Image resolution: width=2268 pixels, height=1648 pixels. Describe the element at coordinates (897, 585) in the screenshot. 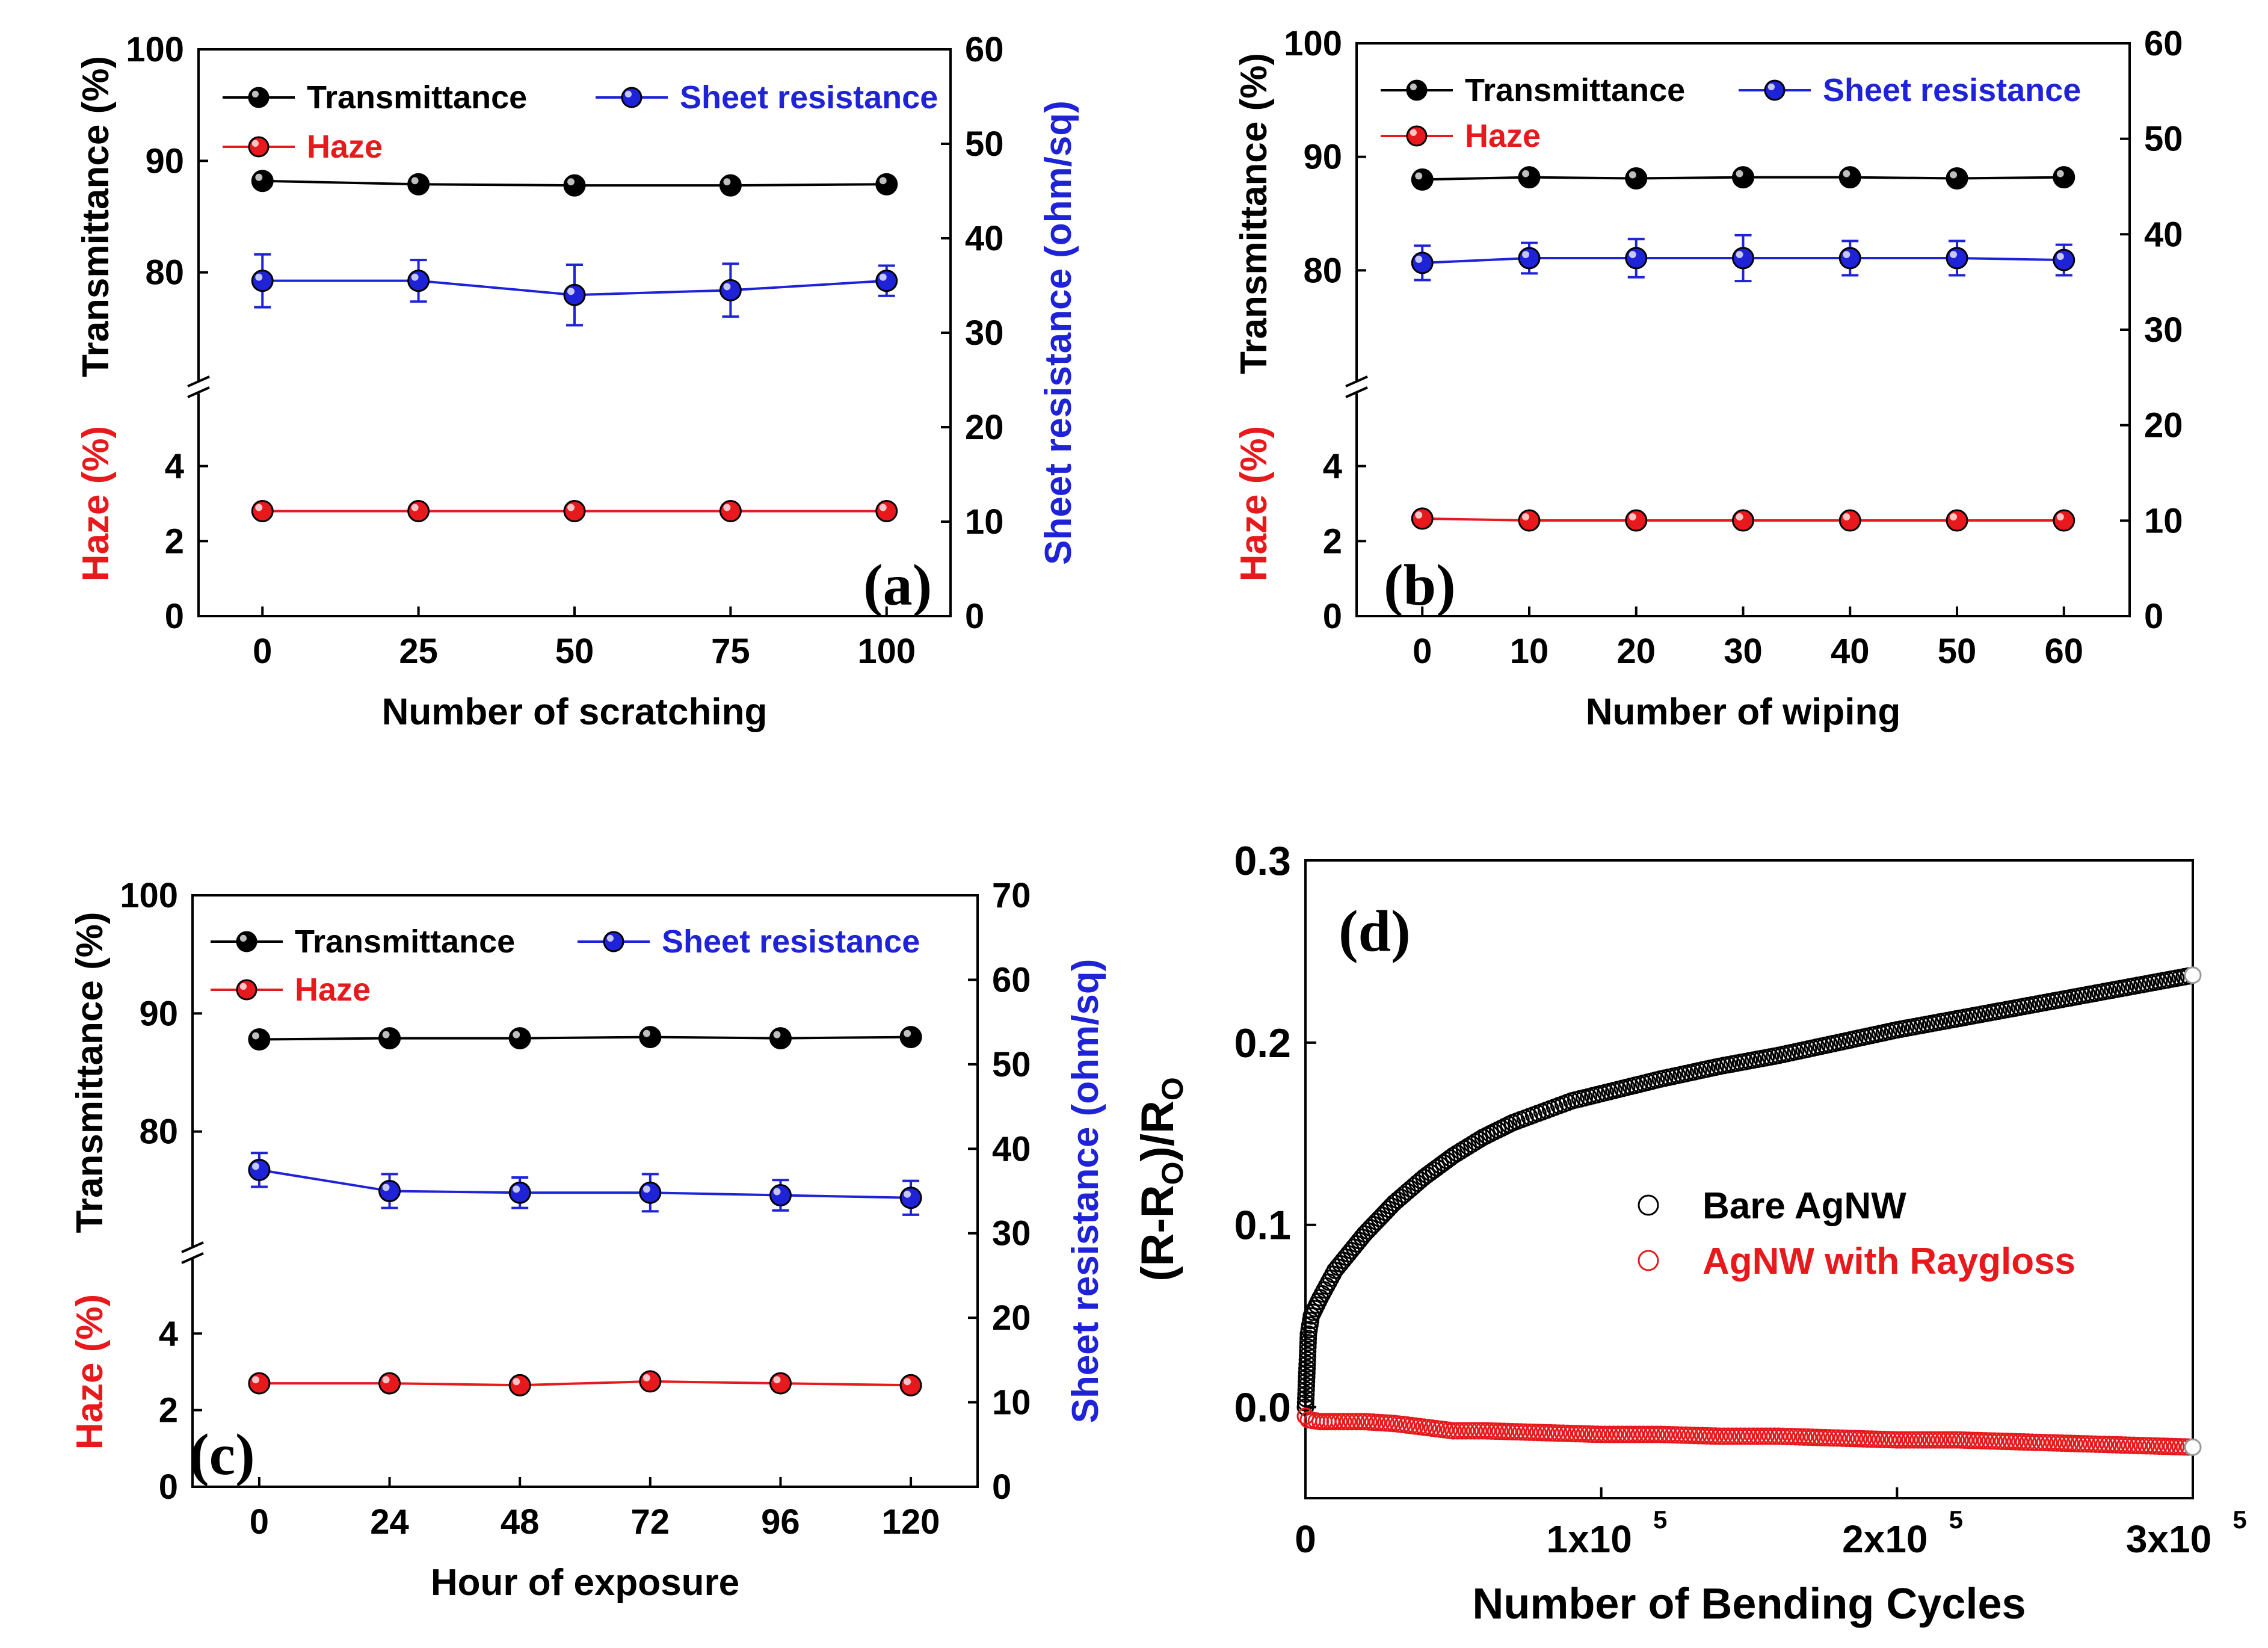

I see `panel-label: (a)` at that location.